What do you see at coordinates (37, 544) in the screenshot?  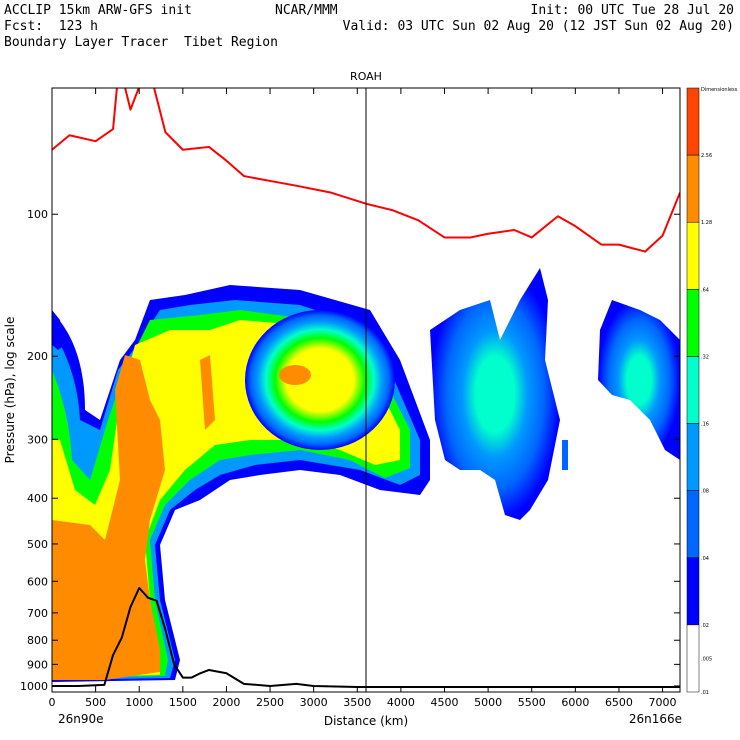 I see `y-tick-label: 500` at bounding box center [37, 544].